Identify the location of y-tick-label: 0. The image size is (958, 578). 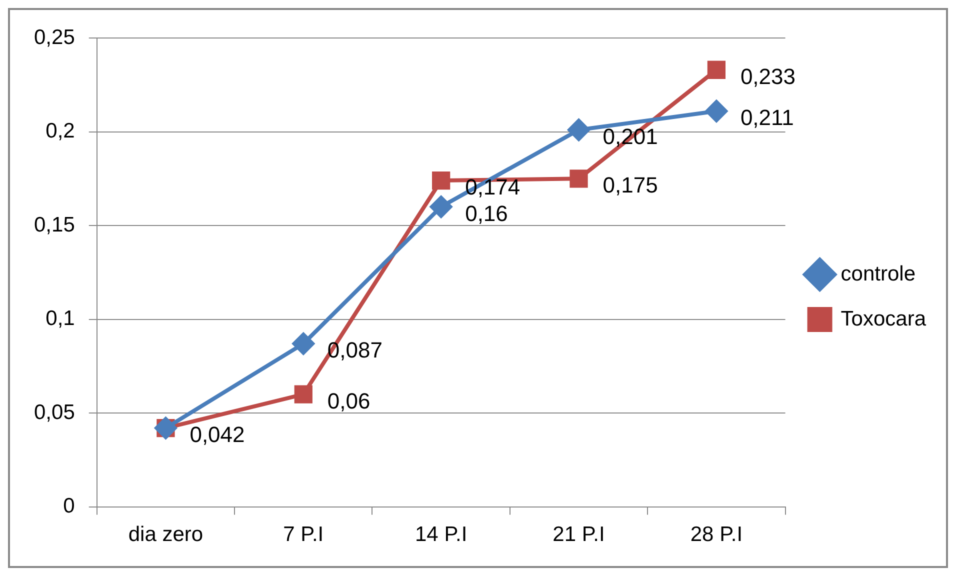
(69, 506).